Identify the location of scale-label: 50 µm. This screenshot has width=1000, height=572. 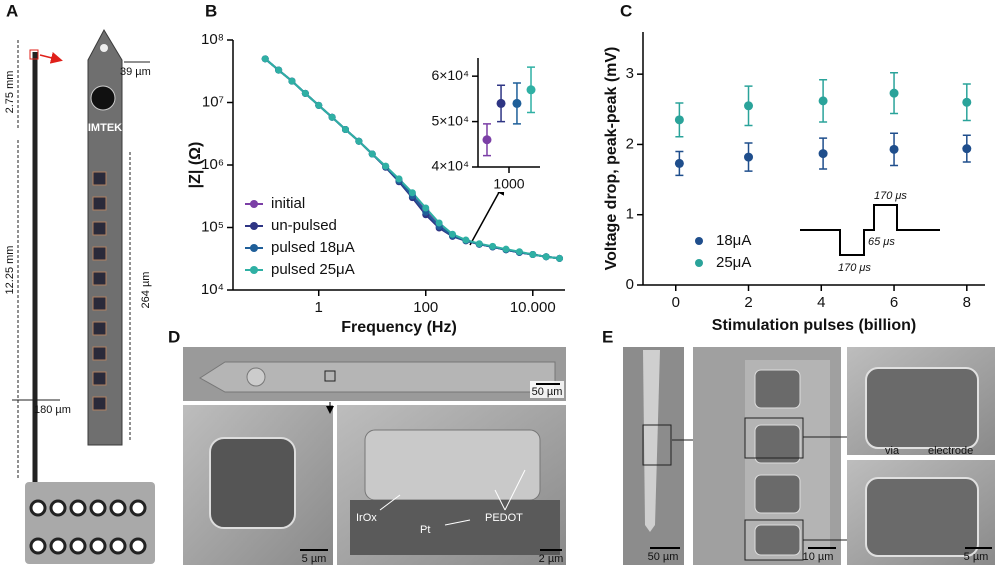
(663, 557).